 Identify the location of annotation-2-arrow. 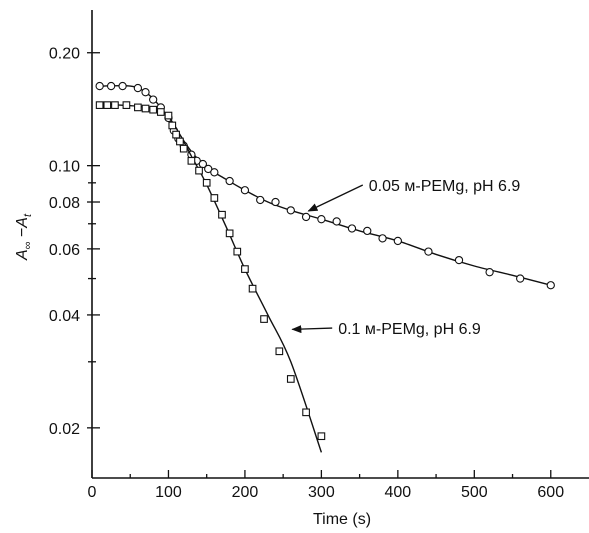
(312, 329).